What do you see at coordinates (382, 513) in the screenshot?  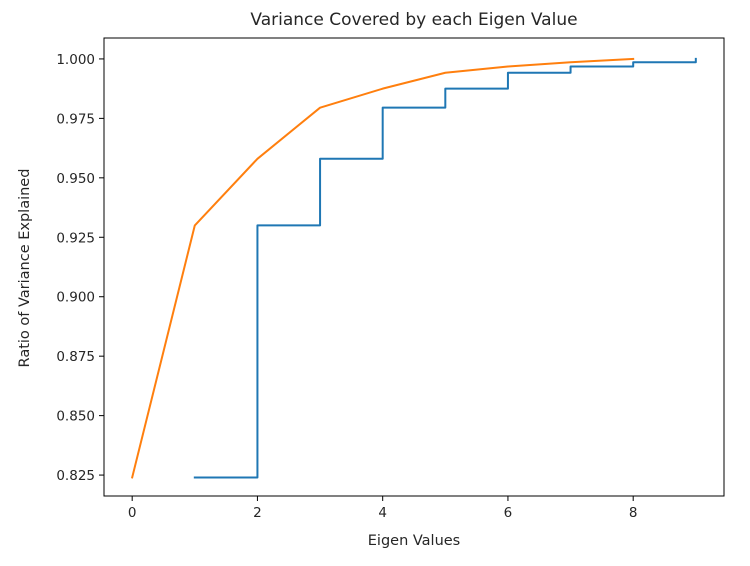 I see `x-tick-label: 4` at bounding box center [382, 513].